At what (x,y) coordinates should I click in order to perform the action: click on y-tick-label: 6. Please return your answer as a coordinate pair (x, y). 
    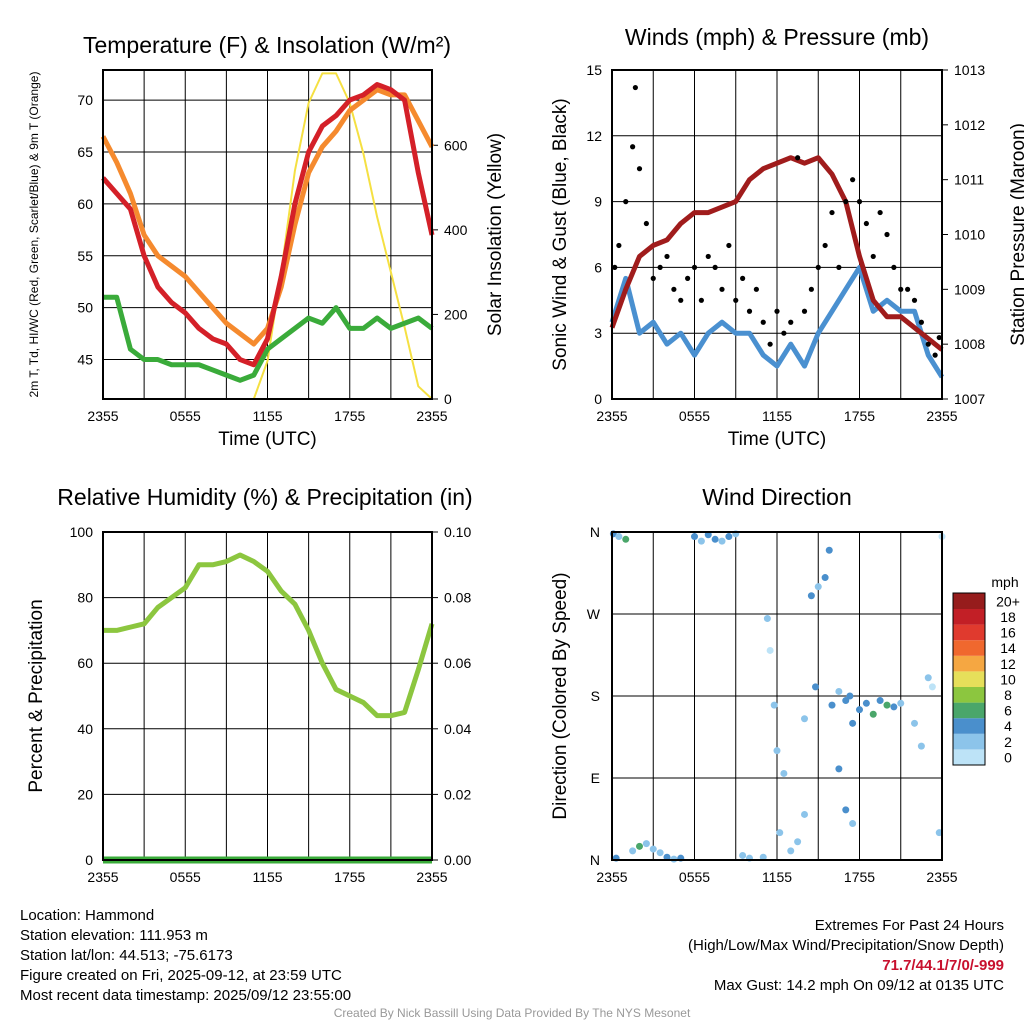
    Looking at the image, I should click on (598, 267).